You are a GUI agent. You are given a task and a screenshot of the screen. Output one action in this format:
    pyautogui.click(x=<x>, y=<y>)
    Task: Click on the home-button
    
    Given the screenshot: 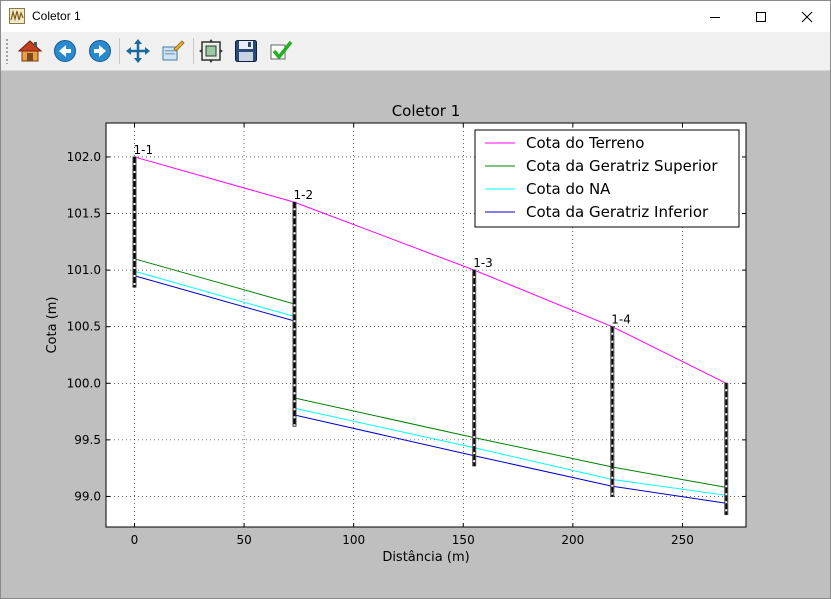 What is the action you would take?
    pyautogui.click(x=30, y=51)
    